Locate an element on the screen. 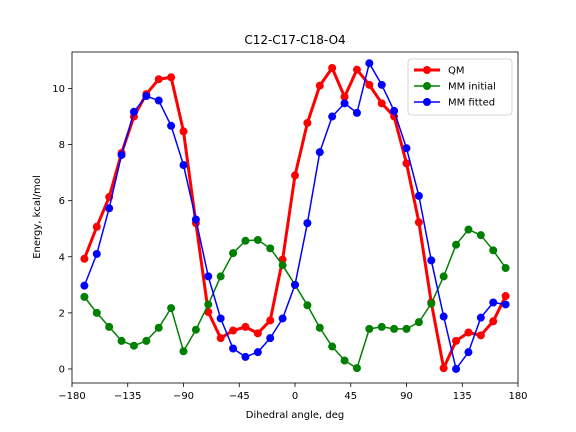 The image size is (576, 432). legend-label-mm-initial: MM initial is located at coordinates (472, 87).